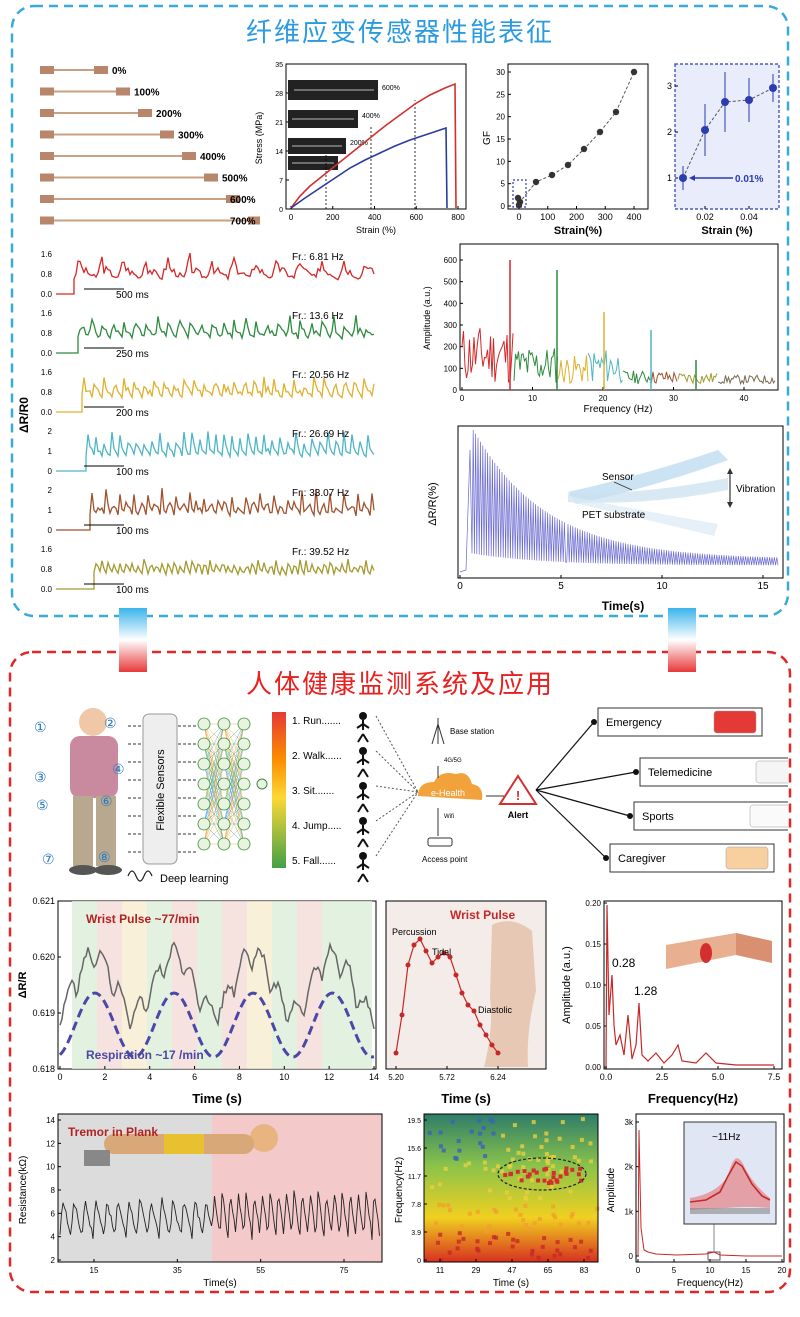 This screenshot has width=800, height=1317. What do you see at coordinates (749, 179) in the screenshot?
I see `gf-zoom-annotation: 0.01%` at bounding box center [749, 179].